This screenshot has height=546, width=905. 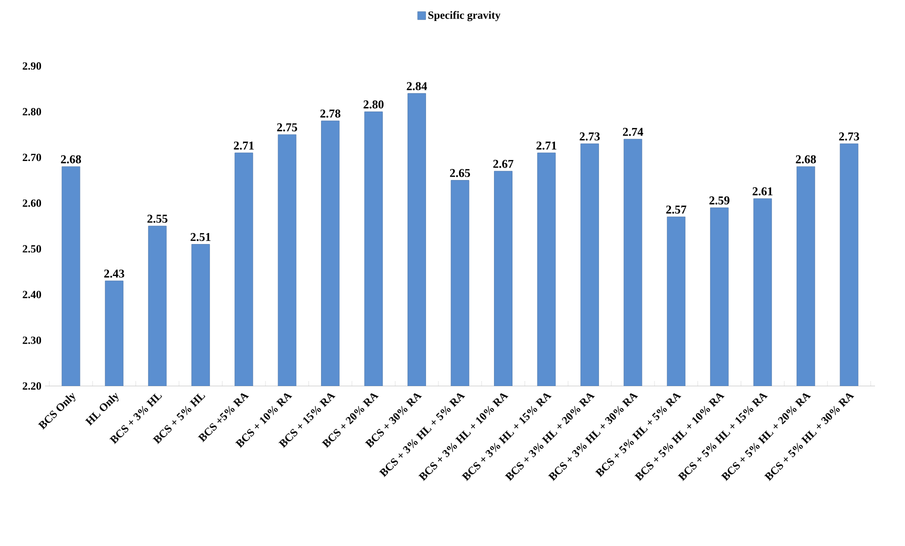 What do you see at coordinates (417, 86) in the screenshot?
I see `data-label: 2.84` at bounding box center [417, 86].